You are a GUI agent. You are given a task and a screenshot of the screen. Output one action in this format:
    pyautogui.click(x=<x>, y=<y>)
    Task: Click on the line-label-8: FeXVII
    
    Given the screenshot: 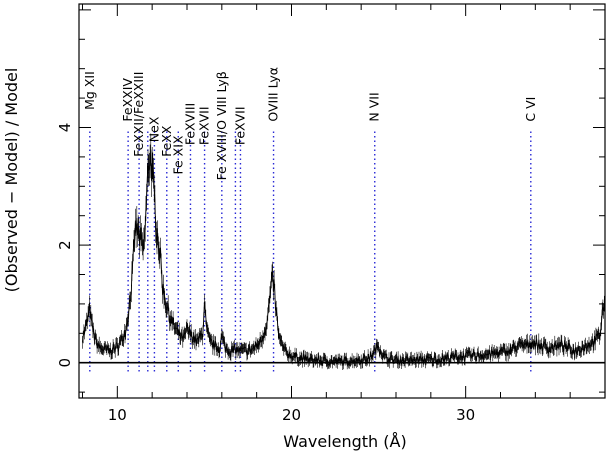 What is the action you would take?
    pyautogui.click(x=204, y=125)
    